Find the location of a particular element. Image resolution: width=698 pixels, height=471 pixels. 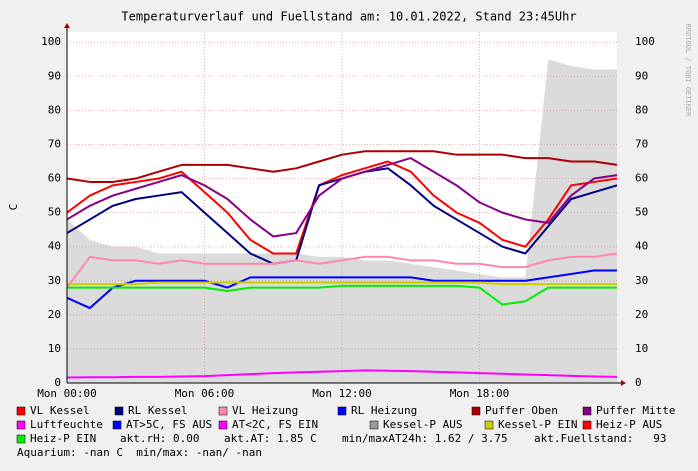

x-tick-label: Mon 12:00 is located at coordinates (342, 393).